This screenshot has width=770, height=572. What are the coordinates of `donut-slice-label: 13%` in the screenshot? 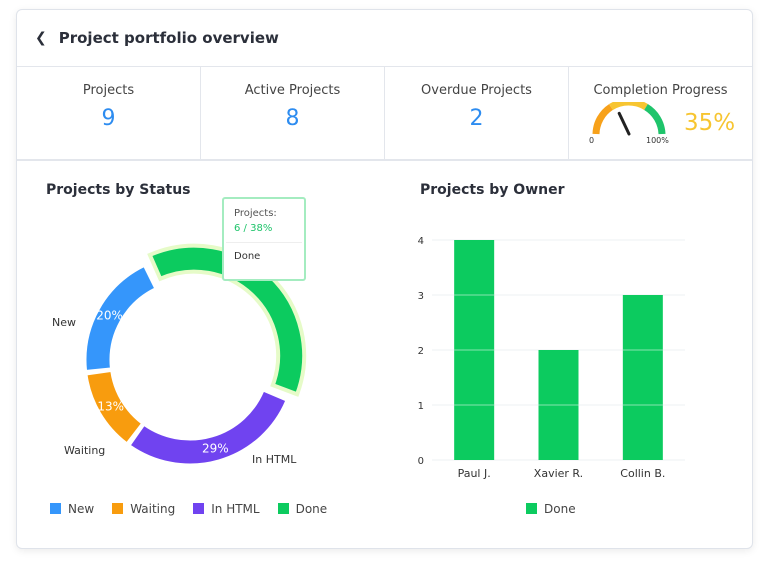 It's located at (110, 407).